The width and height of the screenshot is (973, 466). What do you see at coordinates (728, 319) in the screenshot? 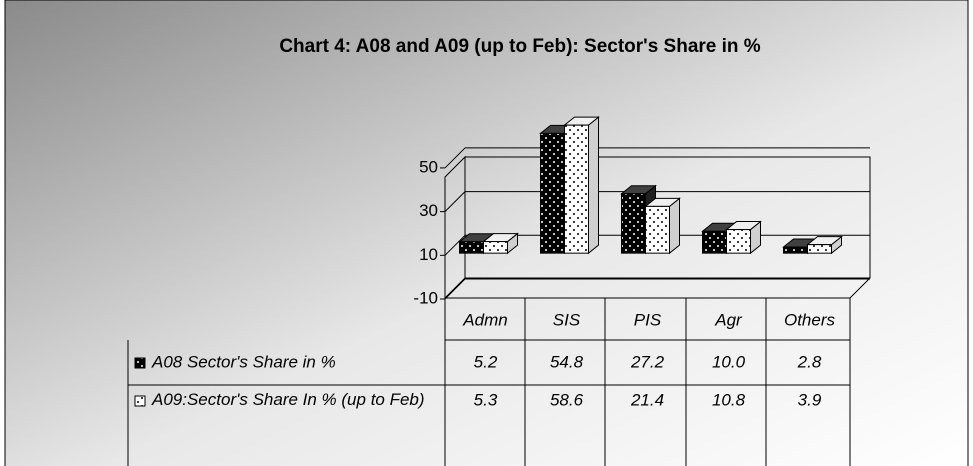
I see `category-label: Agr` at bounding box center [728, 319].